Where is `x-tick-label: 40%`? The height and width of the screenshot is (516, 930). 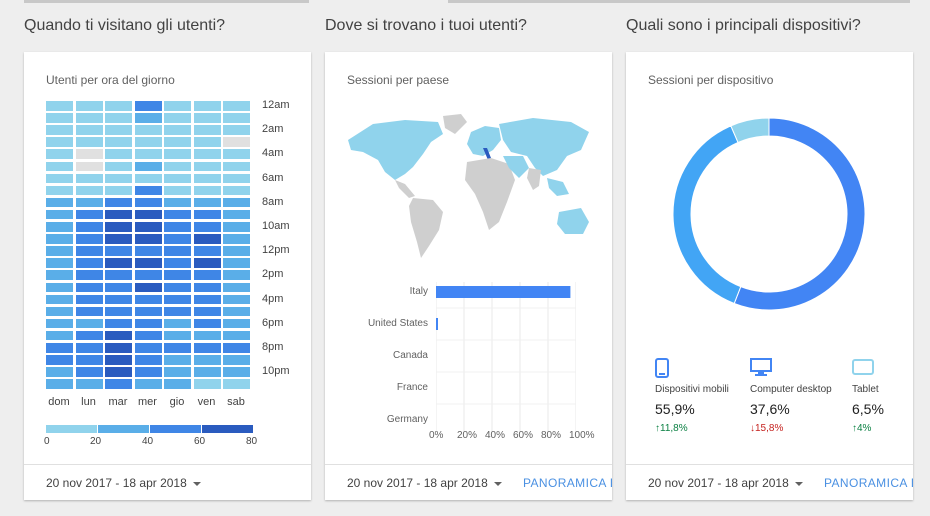 x-tick-label: 40% is located at coordinates (495, 435).